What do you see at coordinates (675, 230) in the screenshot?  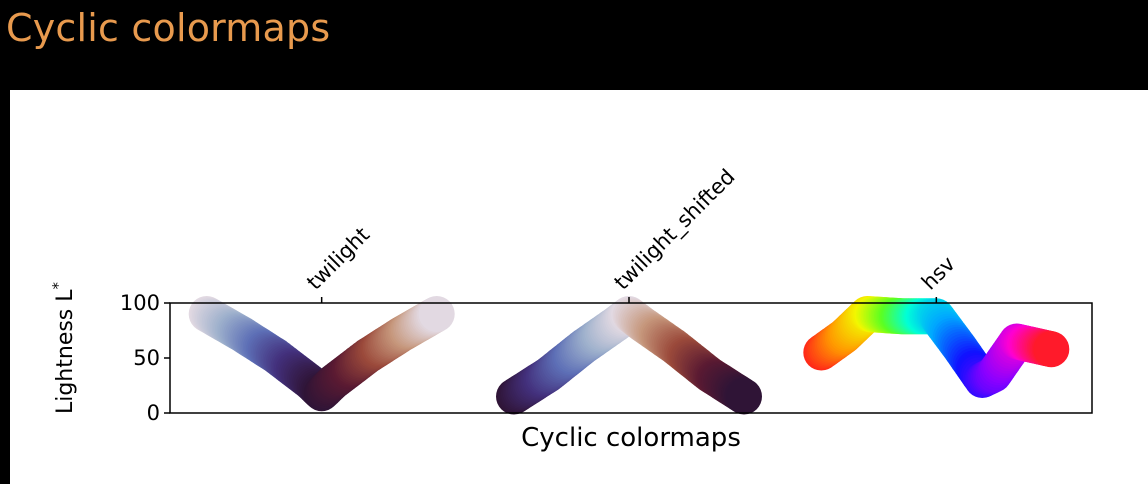 I see `category-tick-label: twilight_shifted` at bounding box center [675, 230].